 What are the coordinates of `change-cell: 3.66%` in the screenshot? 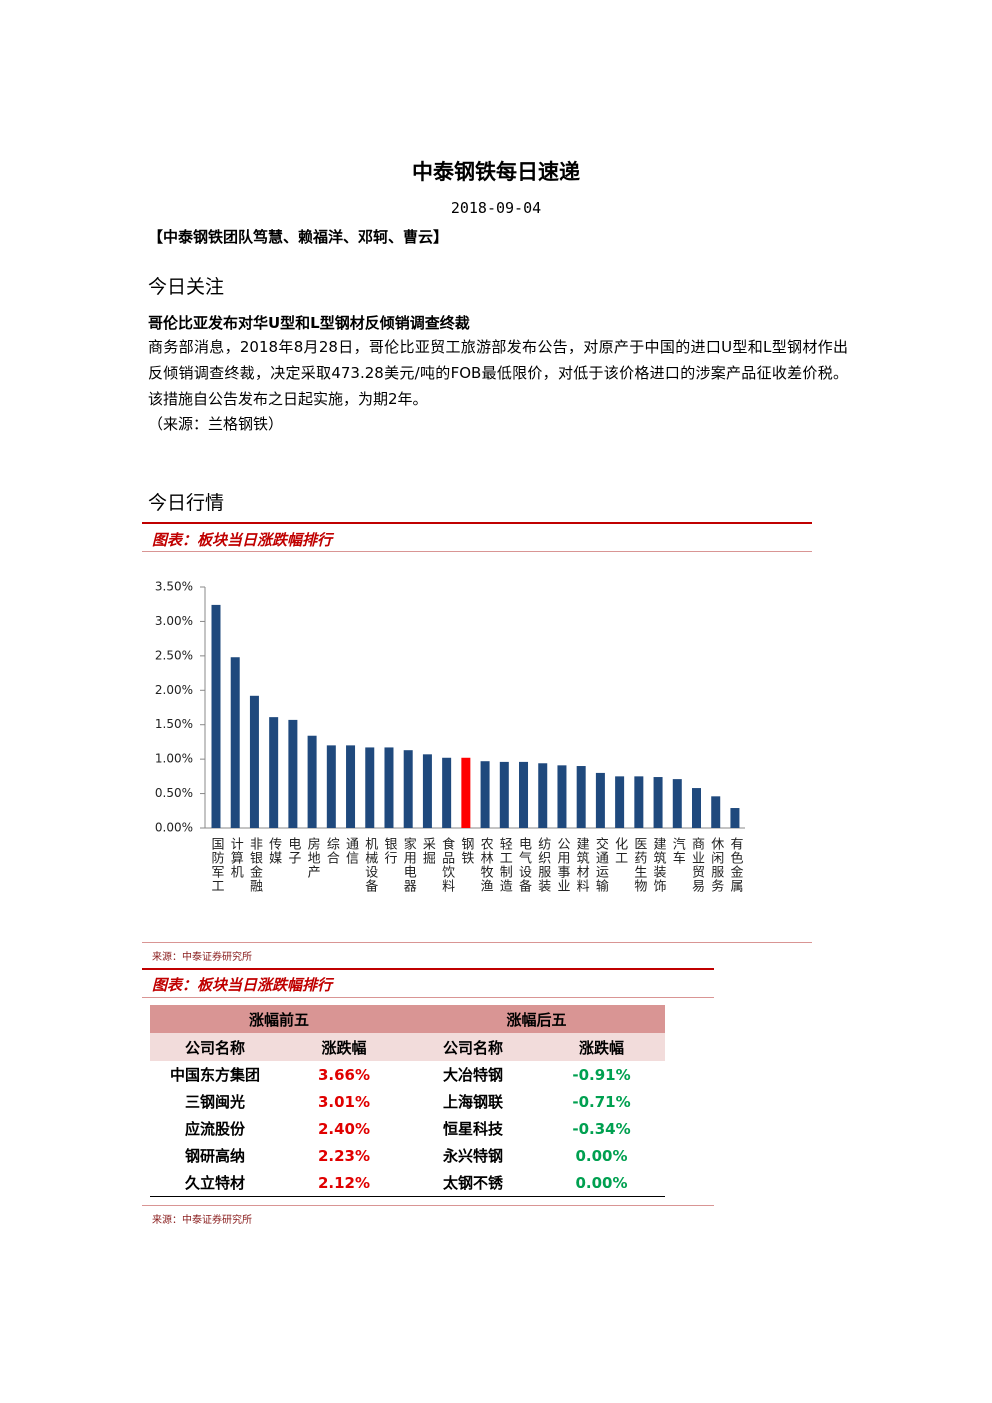 It's located at (344, 1074).